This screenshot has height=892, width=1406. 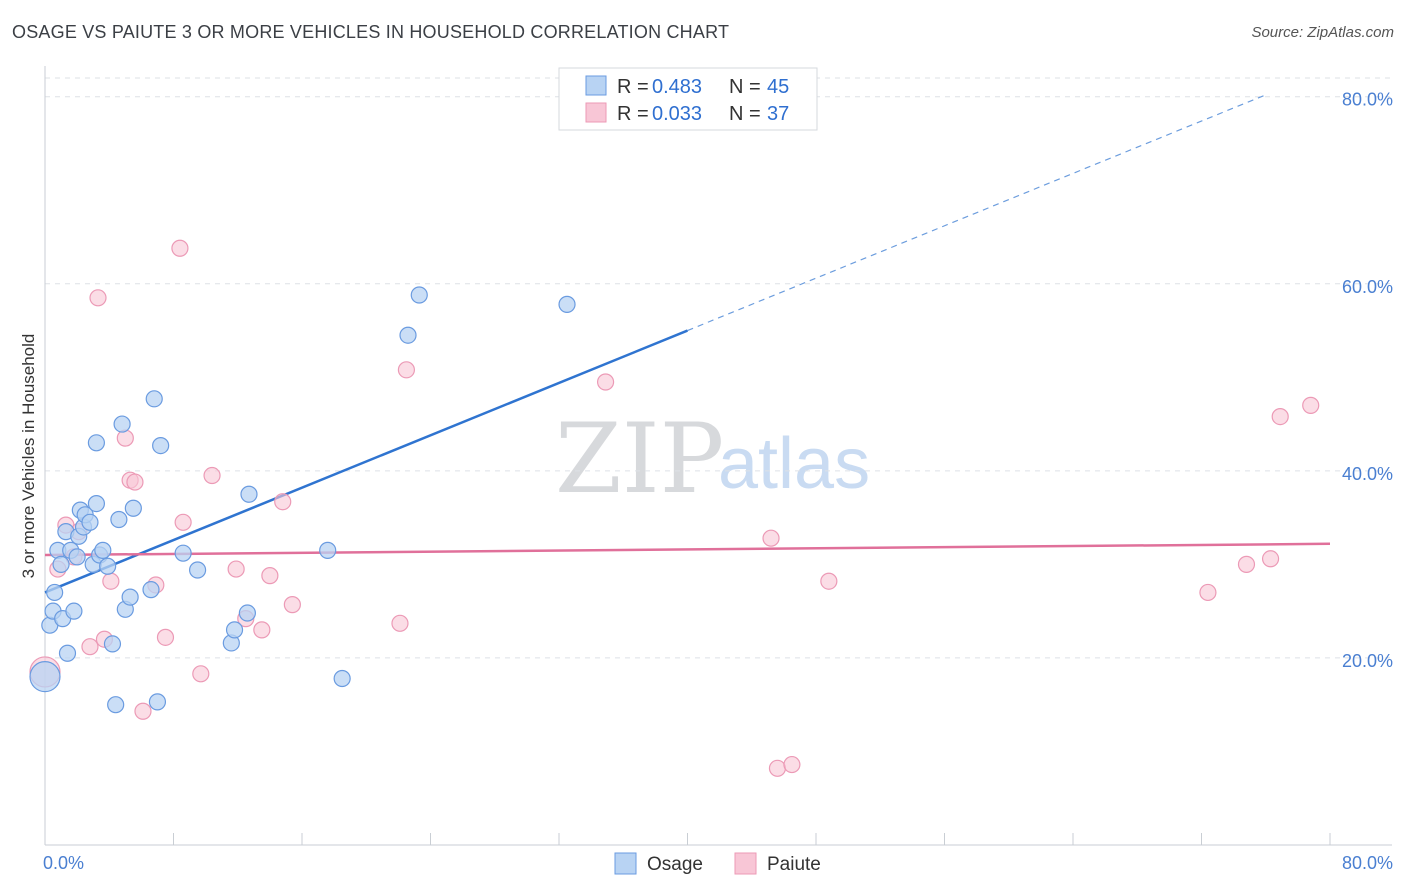 I want to click on bottom-legend-swatch-paiute, so click(x=745, y=863).